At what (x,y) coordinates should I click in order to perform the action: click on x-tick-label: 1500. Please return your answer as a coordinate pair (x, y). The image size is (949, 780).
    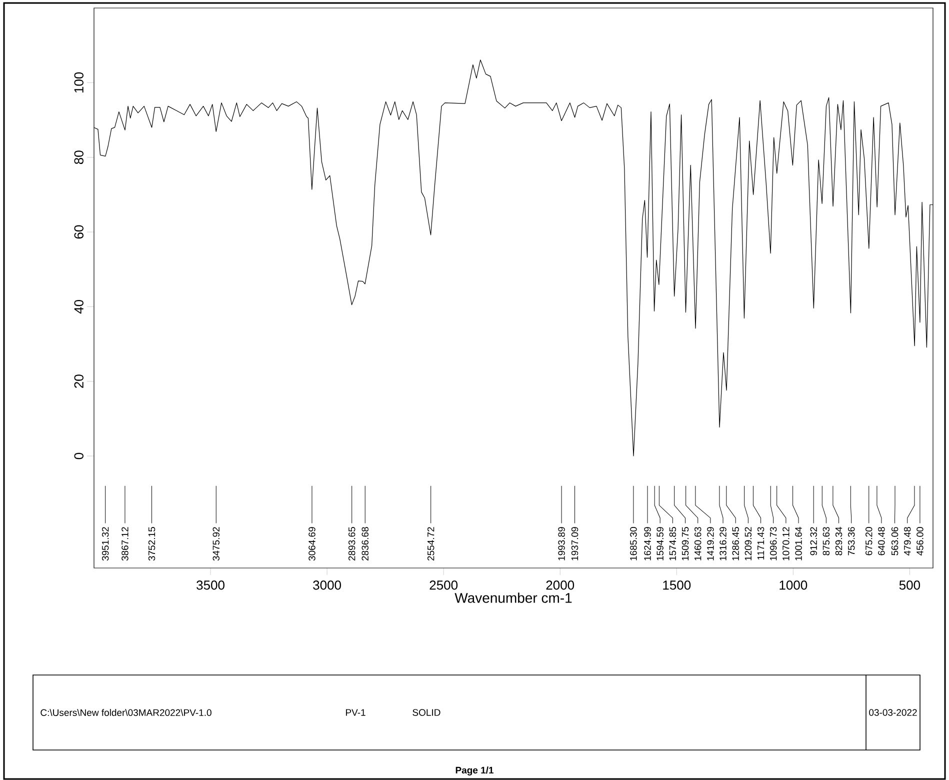
    Looking at the image, I should click on (677, 585).